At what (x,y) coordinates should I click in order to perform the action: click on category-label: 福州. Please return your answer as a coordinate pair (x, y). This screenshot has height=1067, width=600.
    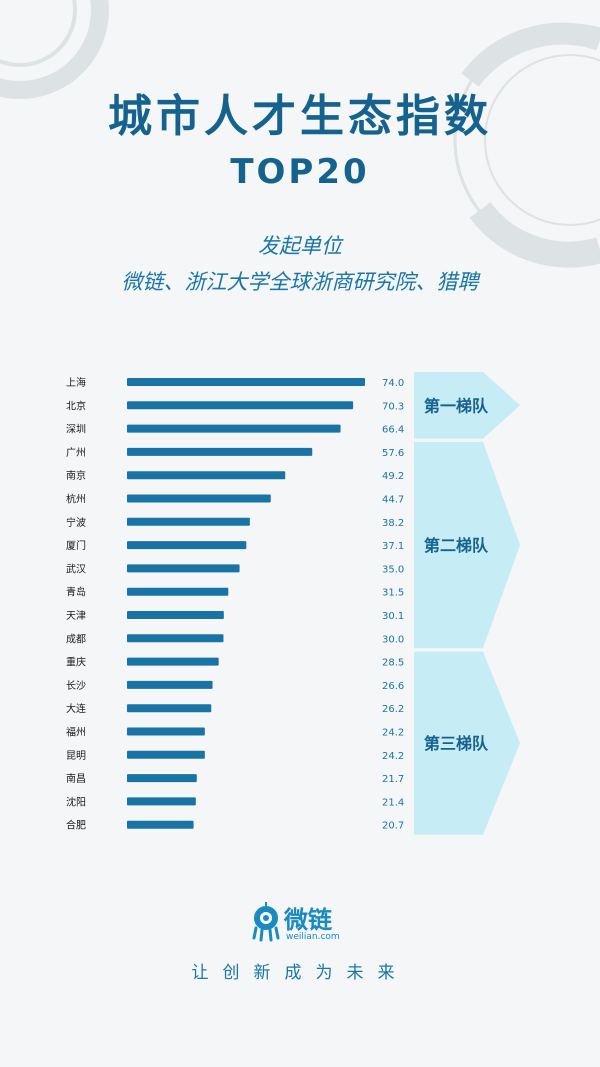
    Looking at the image, I should click on (76, 732).